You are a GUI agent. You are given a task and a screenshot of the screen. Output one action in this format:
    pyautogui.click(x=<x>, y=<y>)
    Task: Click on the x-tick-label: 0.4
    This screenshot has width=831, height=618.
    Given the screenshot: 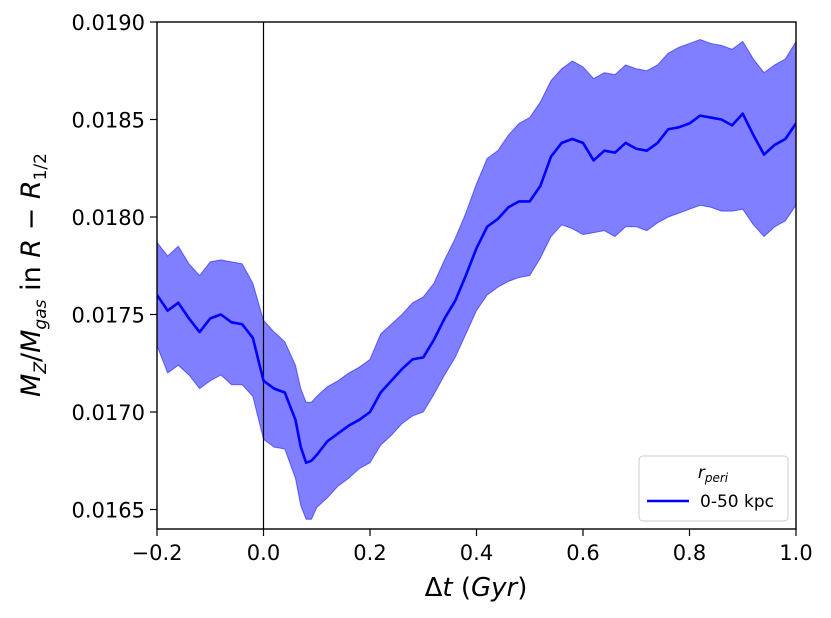 What is the action you would take?
    pyautogui.click(x=476, y=553)
    